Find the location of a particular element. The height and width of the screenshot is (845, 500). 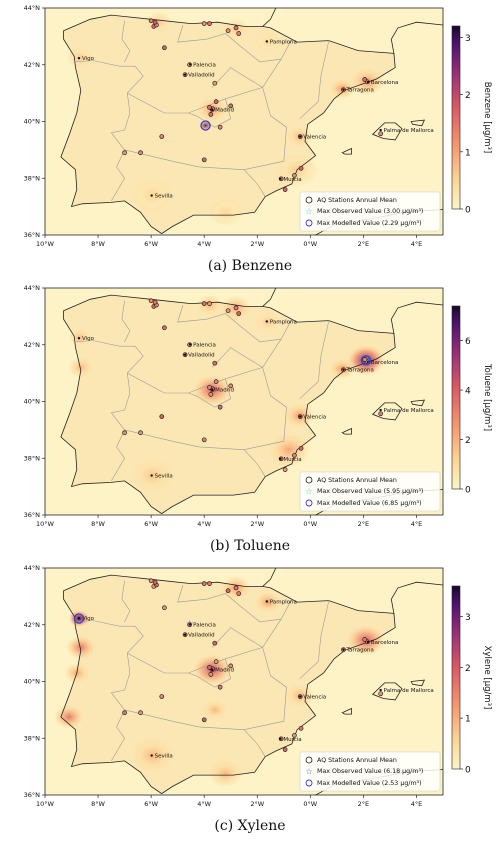

city-label: Murcia is located at coordinates (292, 740).